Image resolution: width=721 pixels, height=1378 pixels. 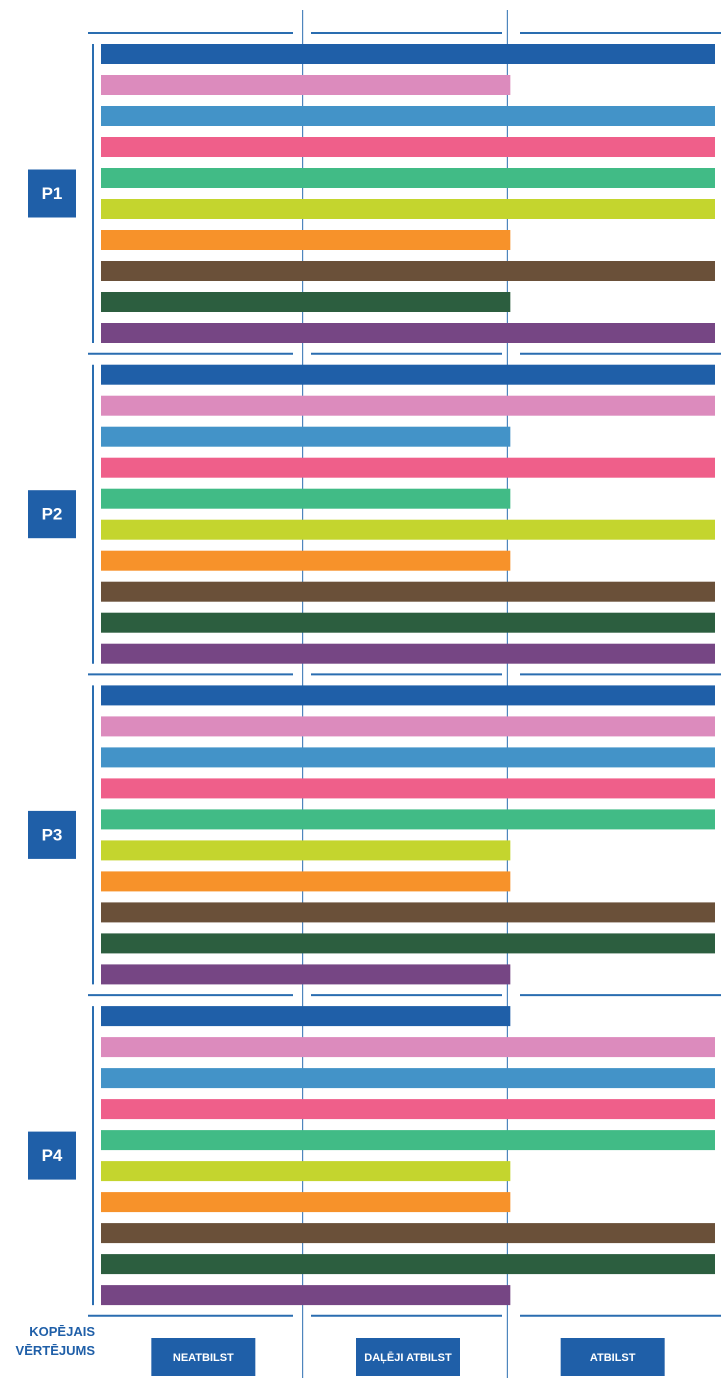 I want to click on x-tick-label: DAĻĒJI ATBILST, so click(x=408, y=1358).